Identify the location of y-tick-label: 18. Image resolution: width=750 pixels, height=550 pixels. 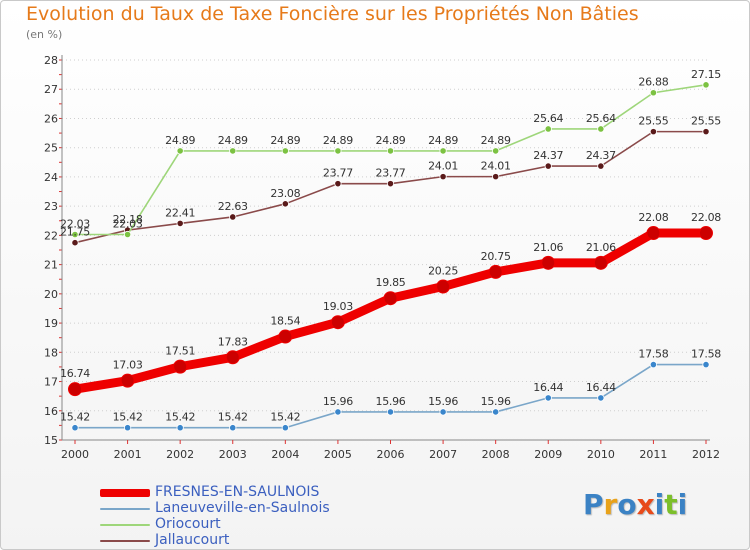
(51, 352).